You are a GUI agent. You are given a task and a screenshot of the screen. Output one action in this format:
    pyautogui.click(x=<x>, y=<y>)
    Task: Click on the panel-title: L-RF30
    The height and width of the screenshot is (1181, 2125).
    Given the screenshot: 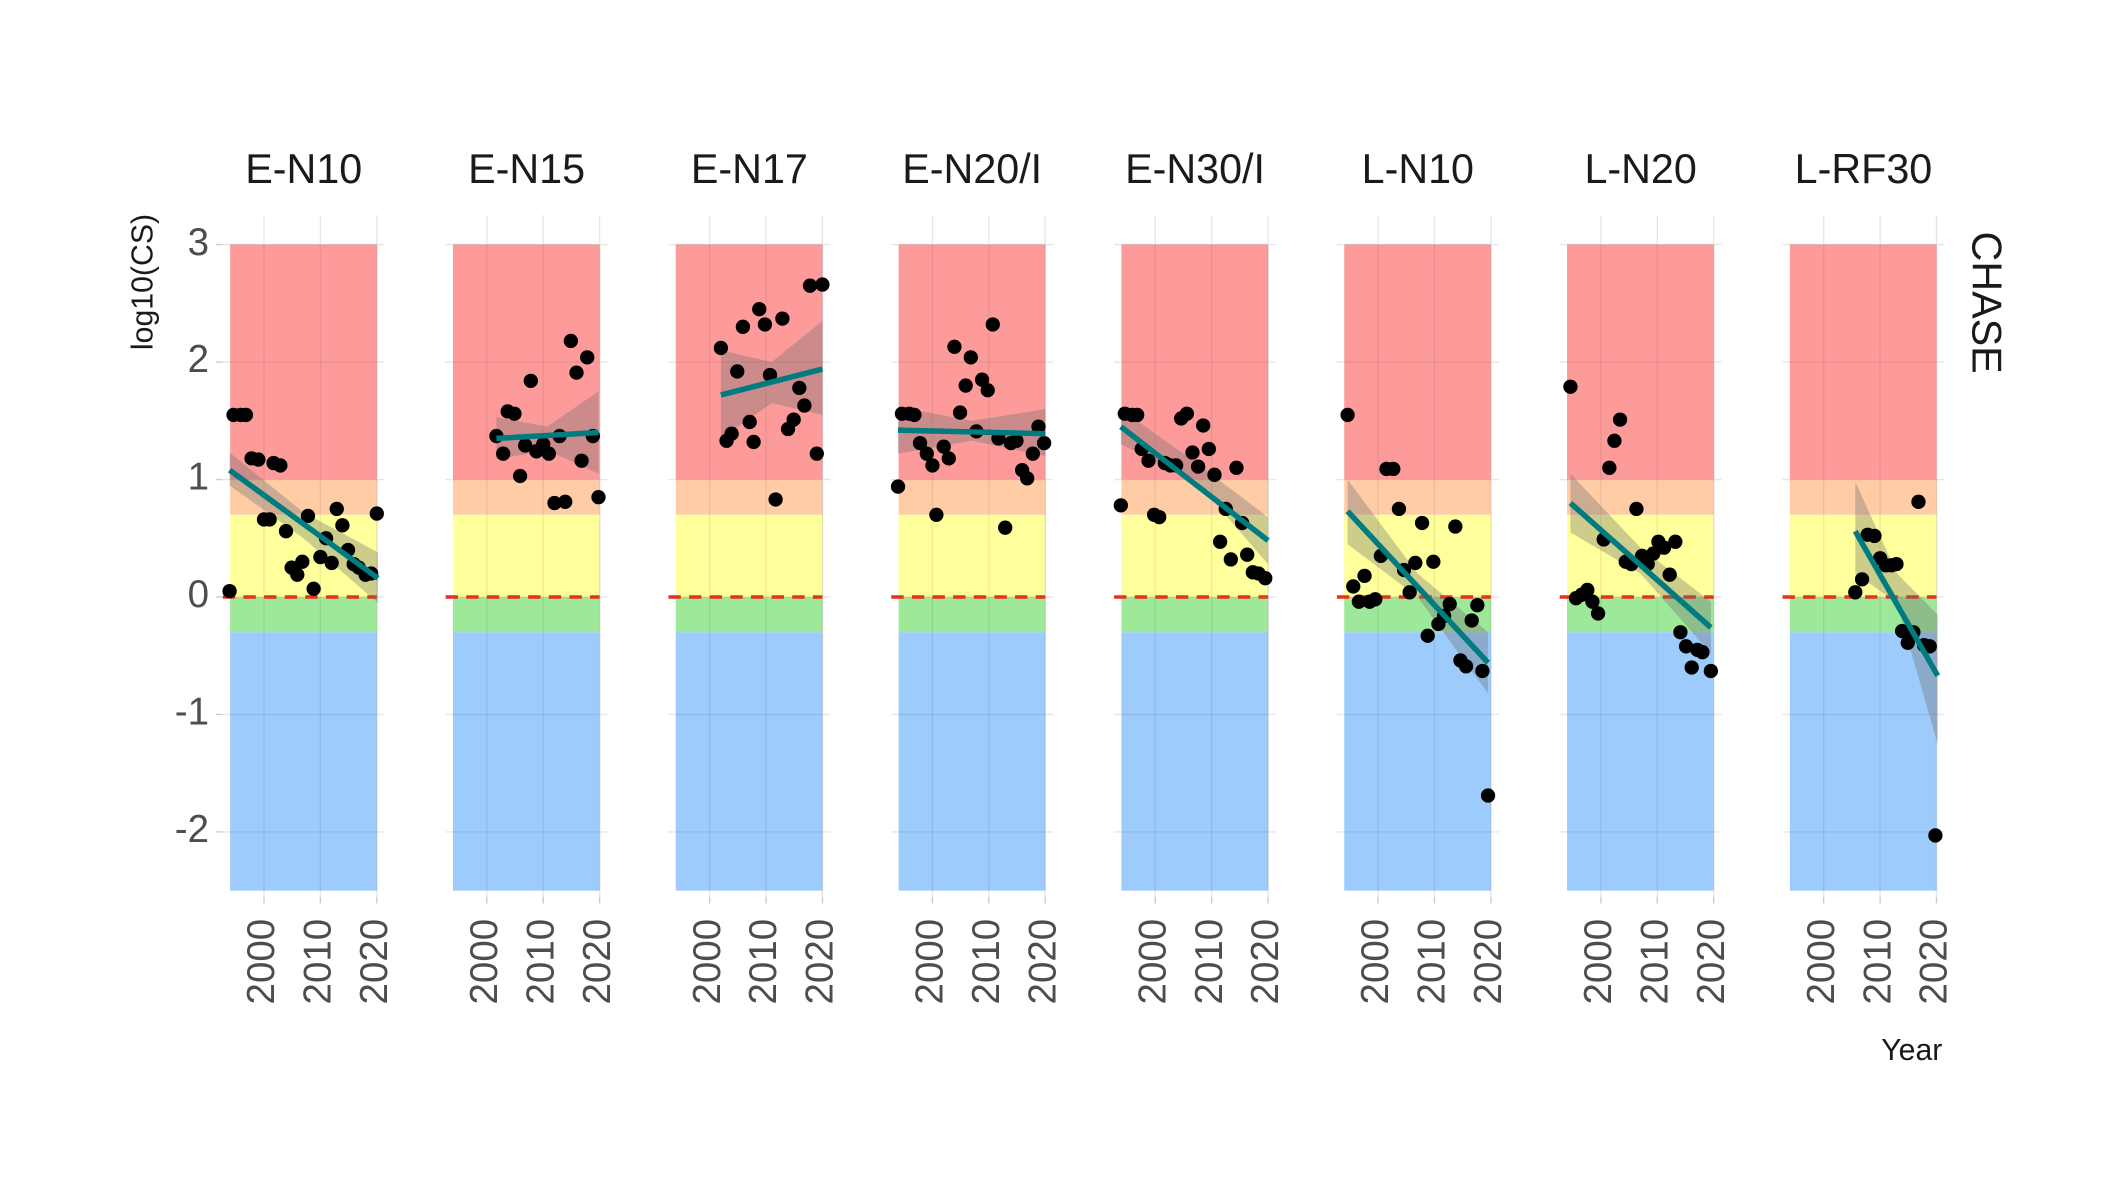 What is the action you would take?
    pyautogui.click(x=1864, y=169)
    